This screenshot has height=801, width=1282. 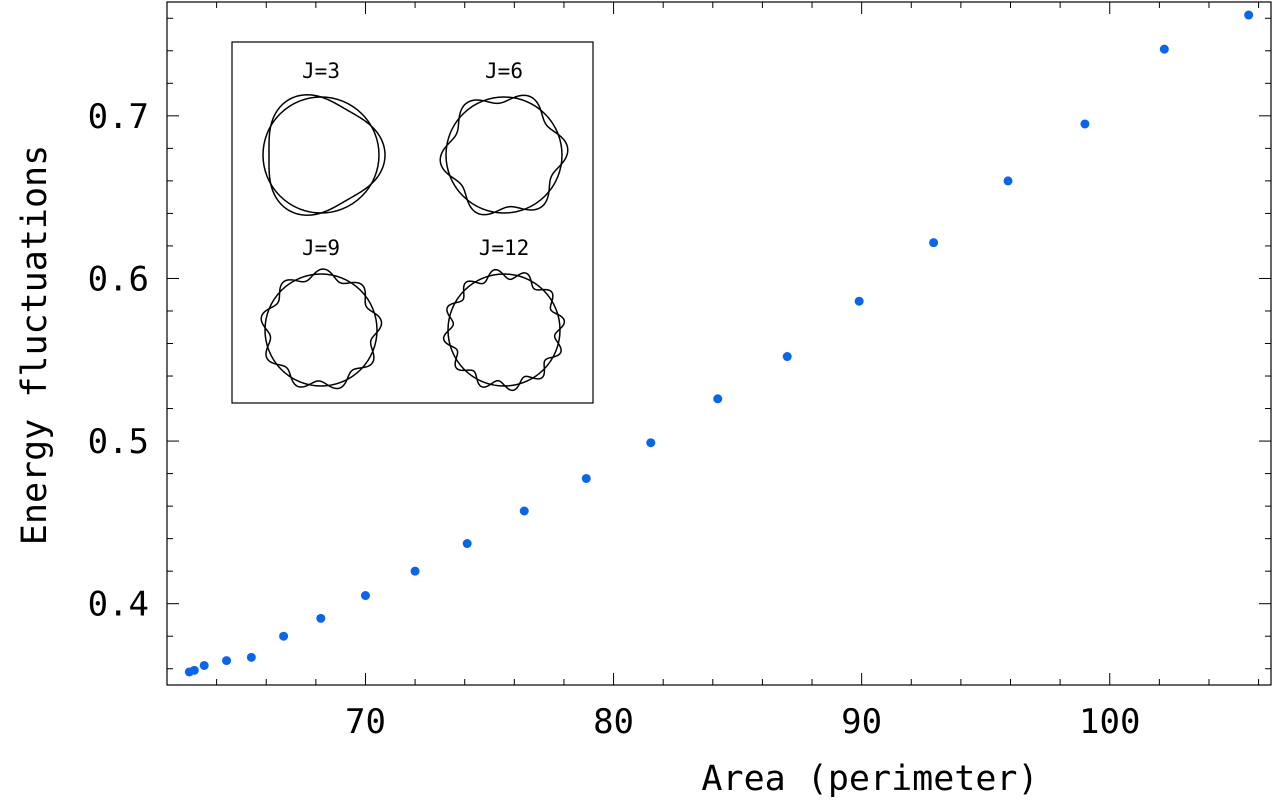 I want to click on y-tick-label: 0.5, so click(x=118, y=442).